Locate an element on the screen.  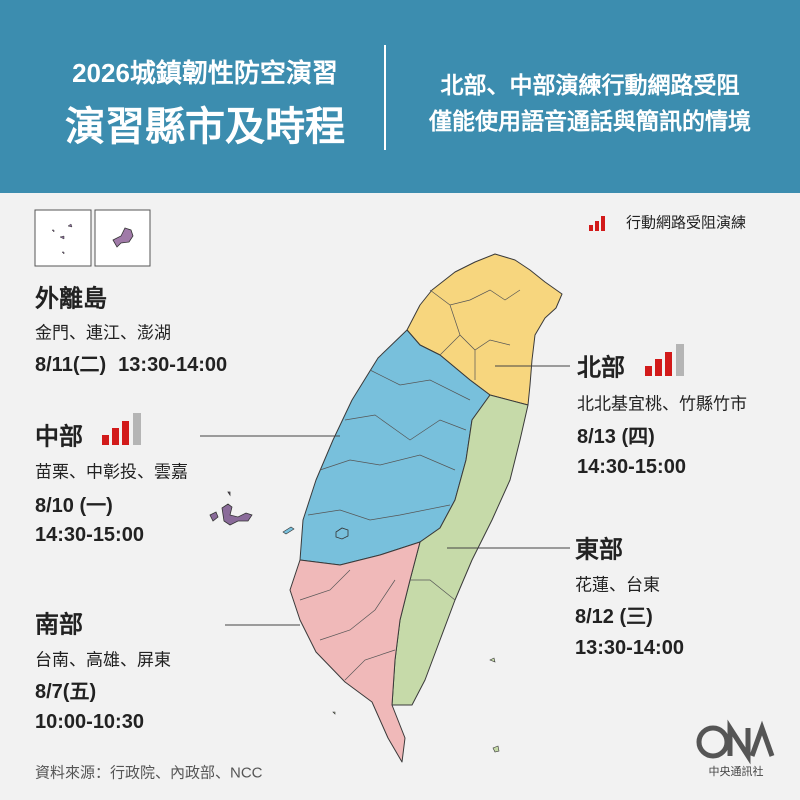
island is located at coordinates (288, 530).